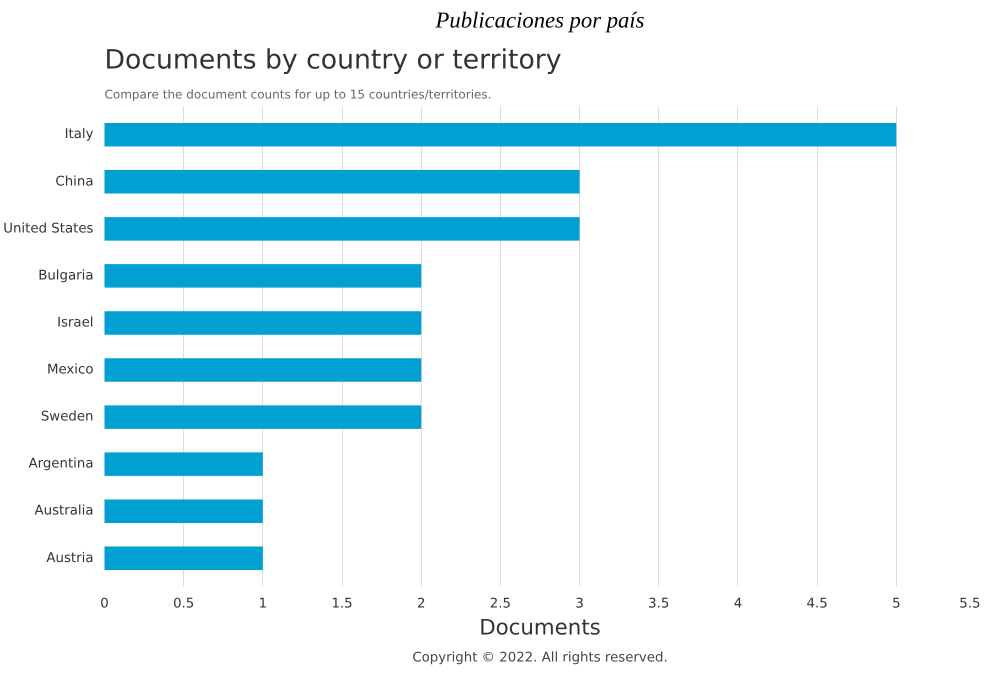  What do you see at coordinates (70, 370) in the screenshot?
I see `y-tick-label: Mexico` at bounding box center [70, 370].